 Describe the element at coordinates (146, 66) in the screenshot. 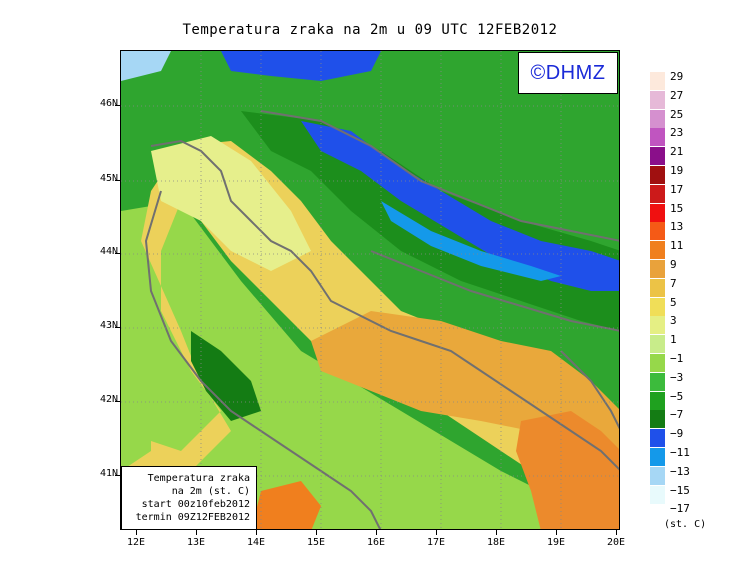

I see `field-alps-pale` at that location.